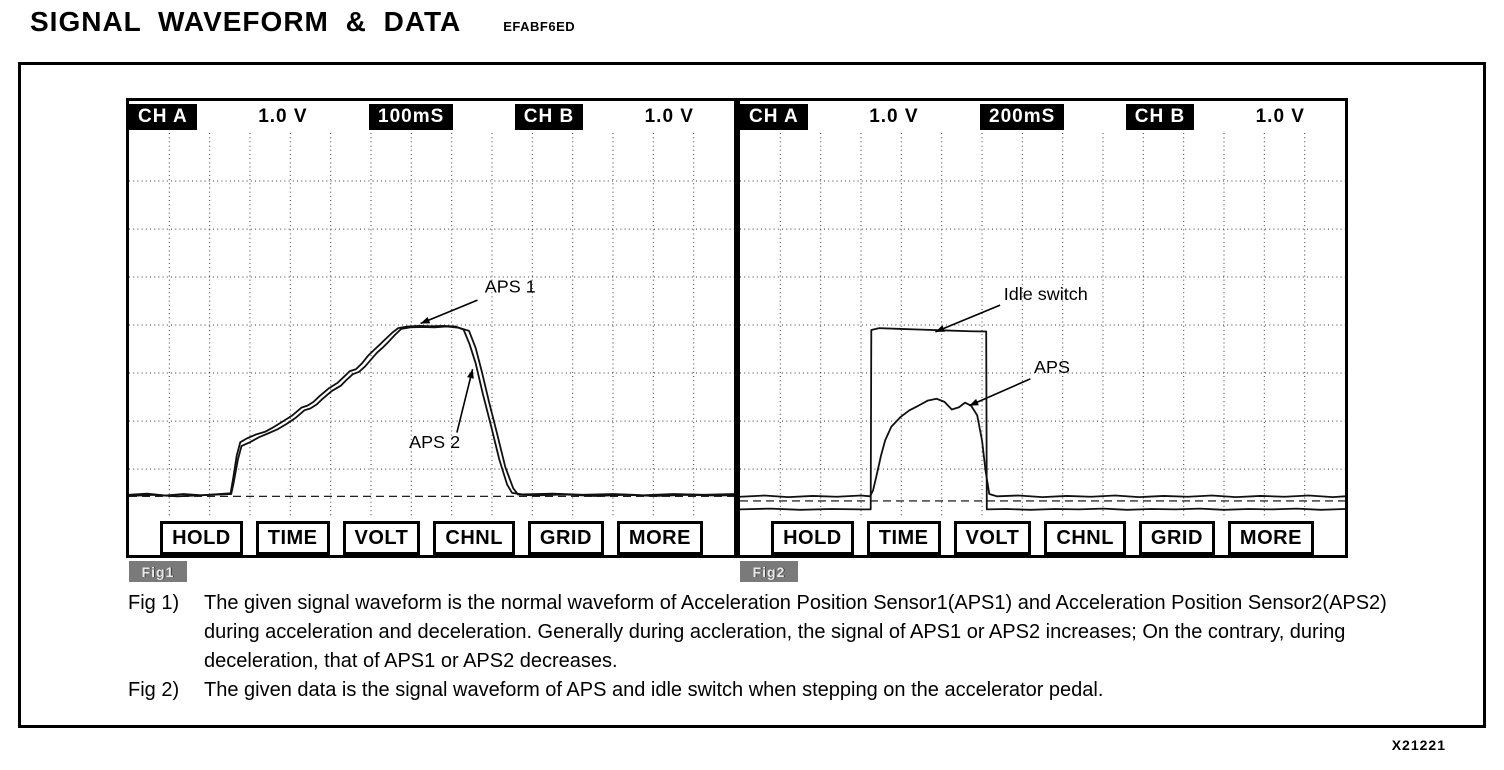 Image resolution: width=1504 pixels, height=770 pixels. Describe the element at coordinates (774, 116) in the screenshot. I see `fig2-ch-a-badge: CH A` at that location.